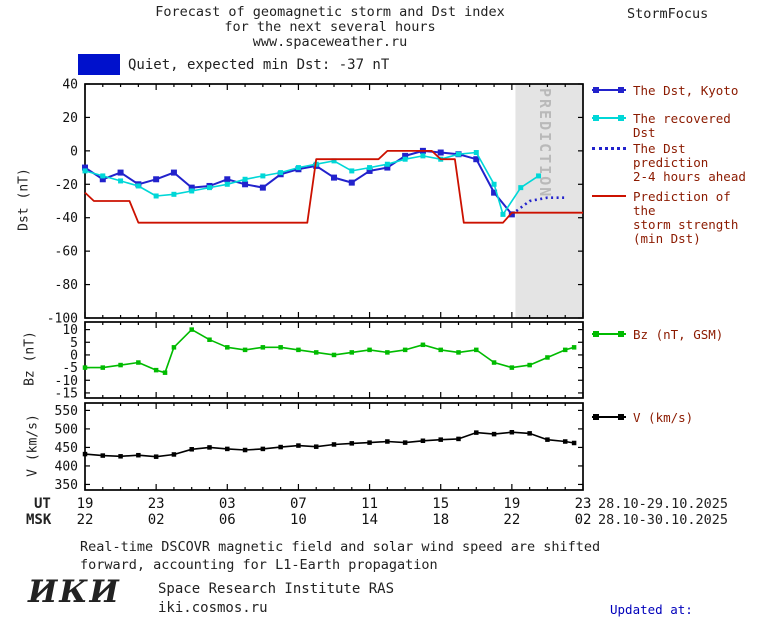 The height and width of the screenshot is (620, 760). What do you see at coordinates (663, 504) in the screenshot?
I see `ut-date-range: 28.10-29.10.2025` at bounding box center [663, 504].